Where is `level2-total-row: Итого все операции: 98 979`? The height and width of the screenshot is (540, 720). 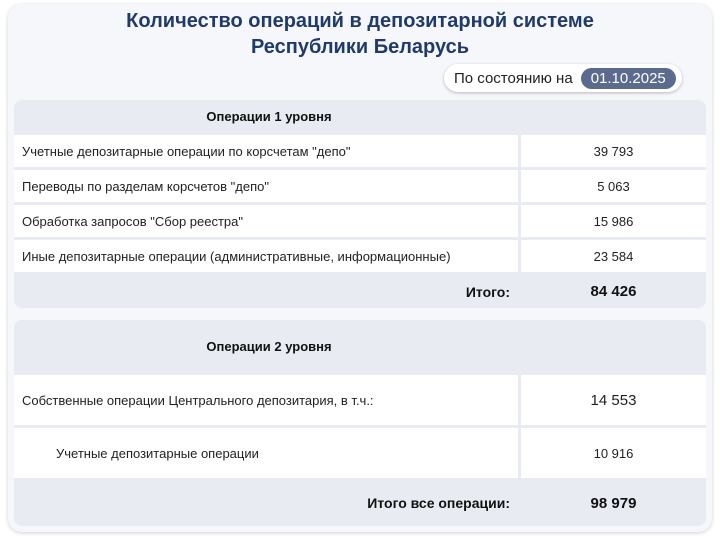 level2-total-row: Итого все операции: 98 979 is located at coordinates (360, 503).